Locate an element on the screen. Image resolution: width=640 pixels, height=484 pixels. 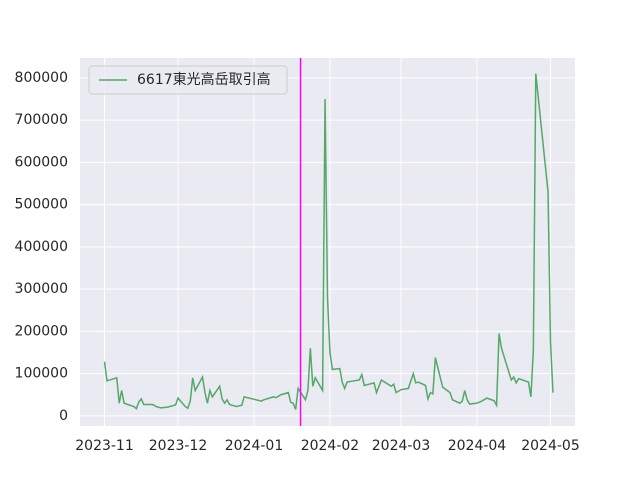
y-tick-label: 100000 is located at coordinates (41, 374).